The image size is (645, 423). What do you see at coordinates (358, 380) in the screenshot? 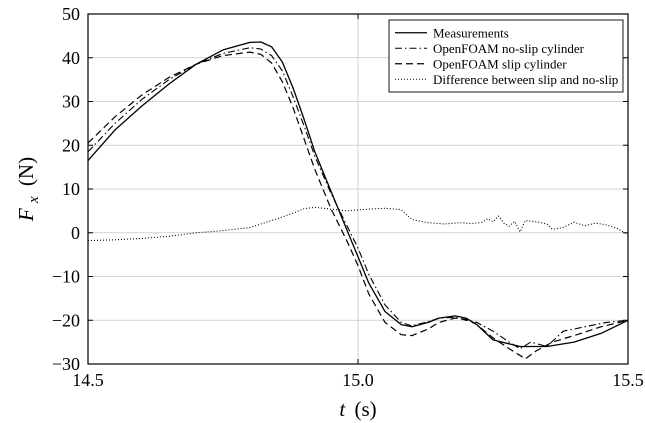
I see `x-tick-label: 15.0` at bounding box center [358, 380].